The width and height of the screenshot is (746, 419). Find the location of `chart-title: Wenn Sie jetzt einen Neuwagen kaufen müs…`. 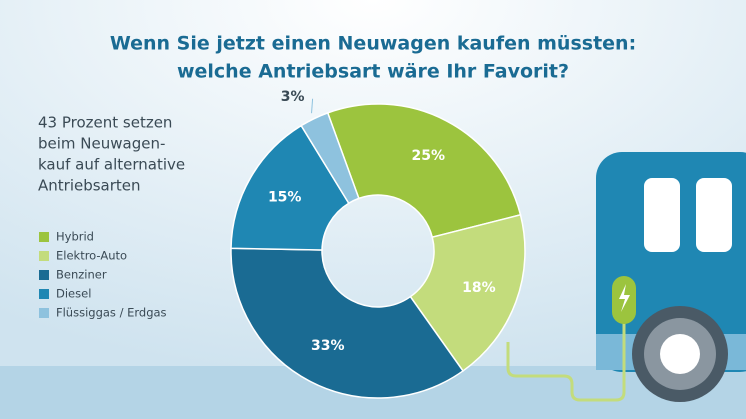

chart-title: Wenn Sie jetzt einen Neuwagen kaufen müs… is located at coordinates (373, 44).